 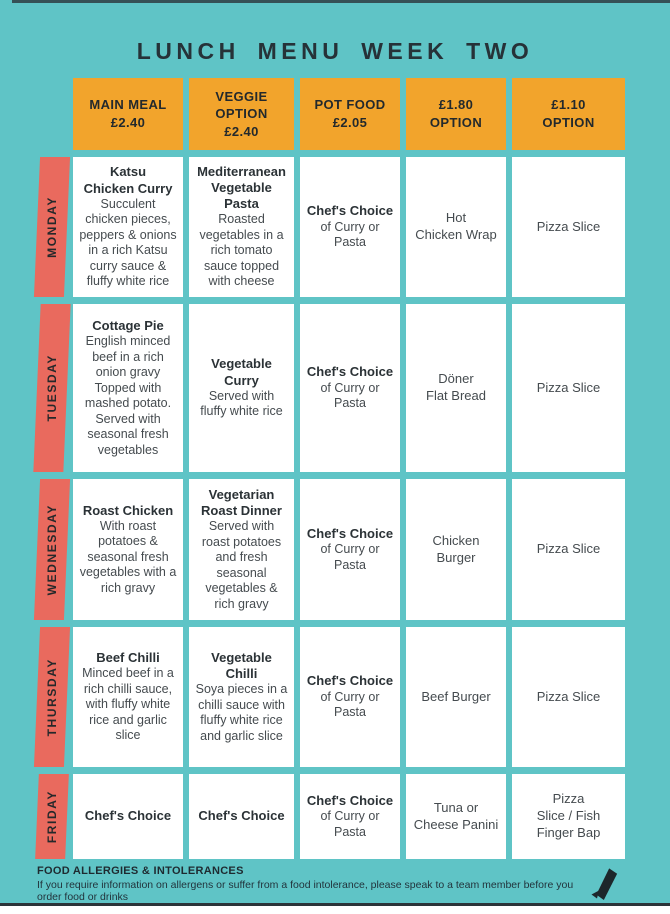 What do you see at coordinates (241, 665) in the screenshot?
I see `meal-title: Vegetable Chilli` at bounding box center [241, 665].